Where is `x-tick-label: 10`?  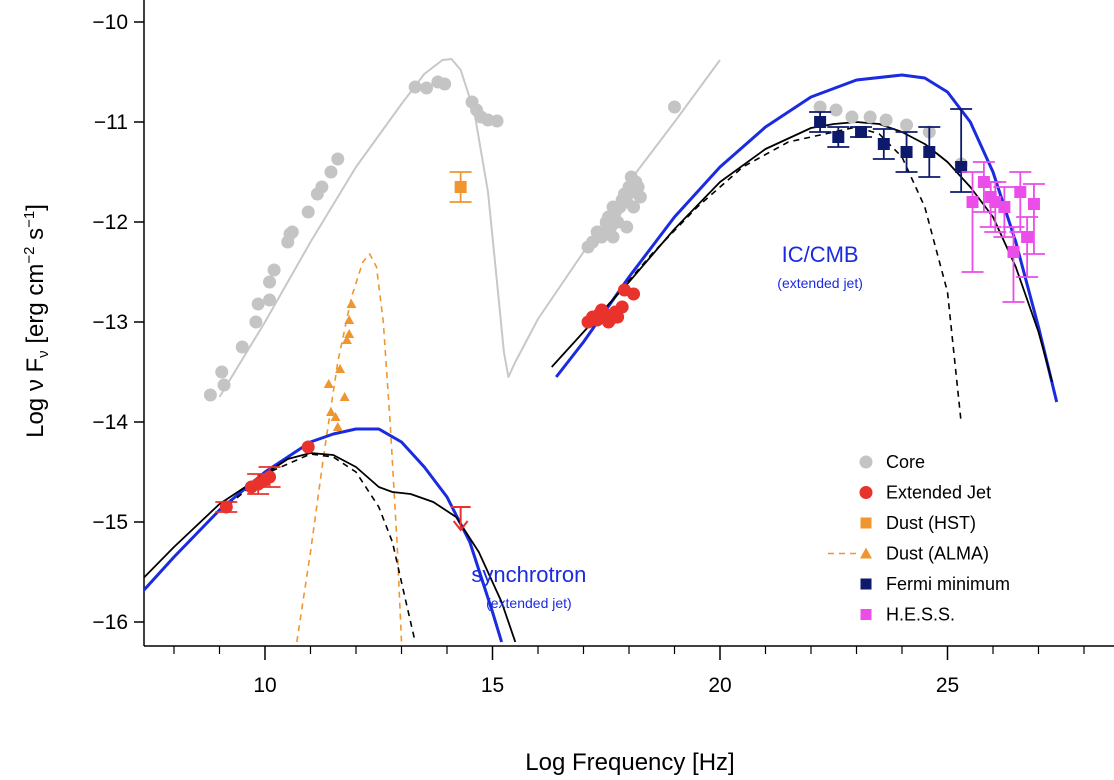
x-tick-label: 10 is located at coordinates (264, 685).